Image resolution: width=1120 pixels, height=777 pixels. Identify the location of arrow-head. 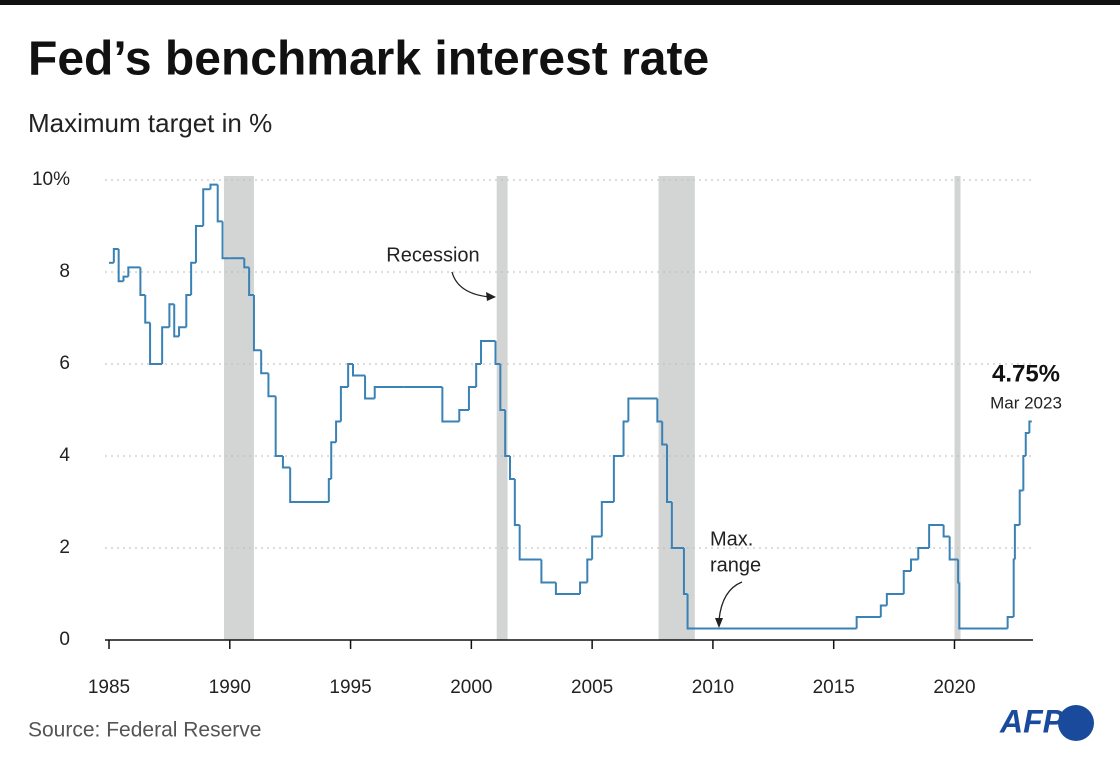
(491, 296).